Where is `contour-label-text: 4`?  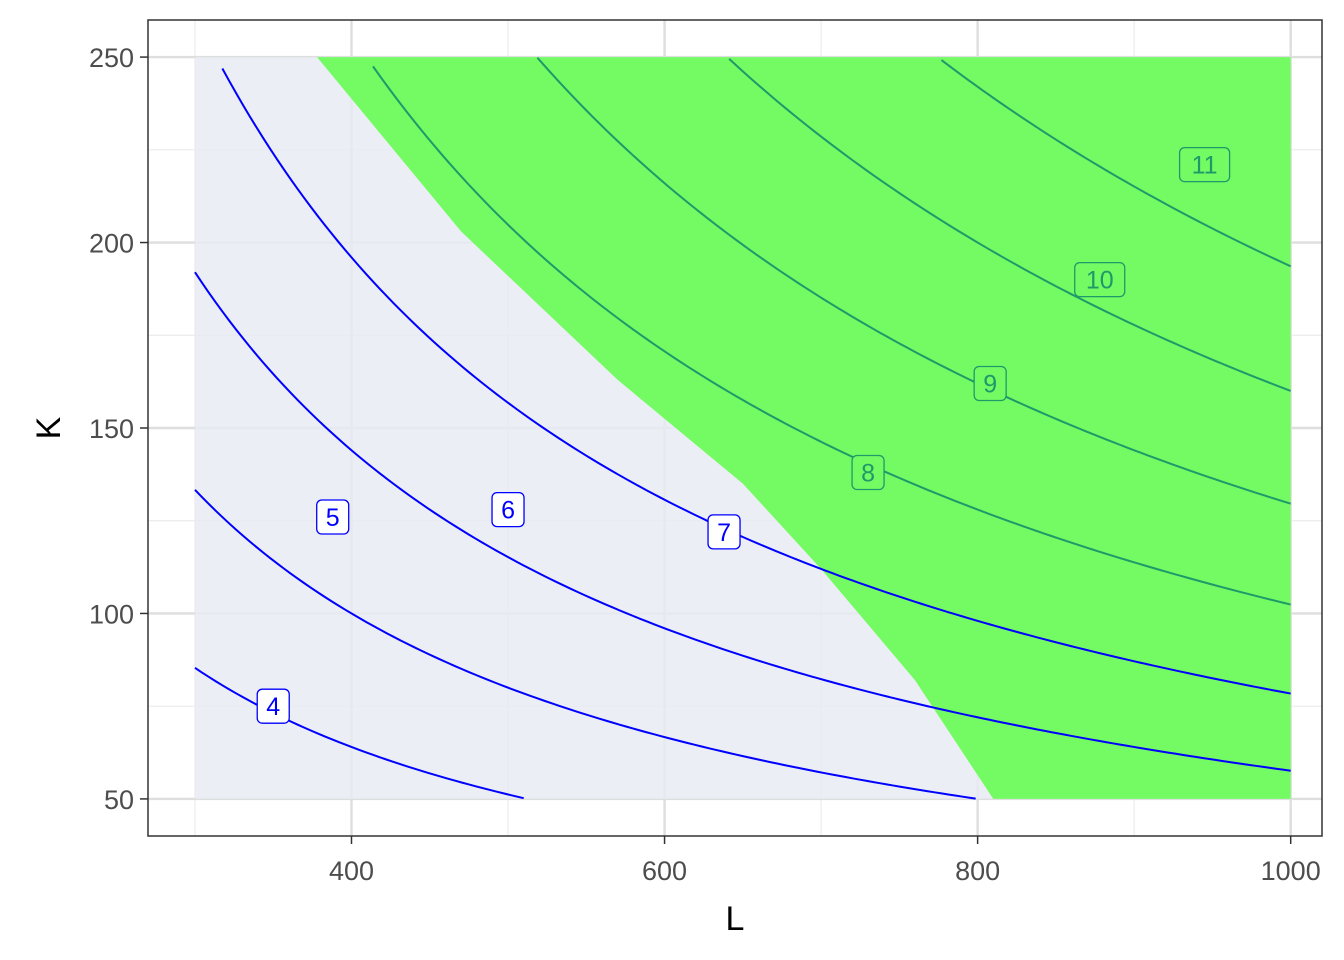
contour-label-text: 4 is located at coordinates (273, 707).